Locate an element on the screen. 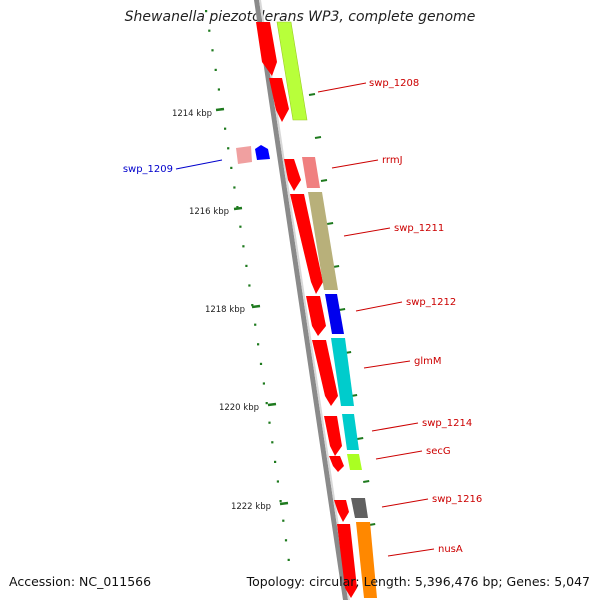  gene-arrow-rrmJ is located at coordinates (292, 175).